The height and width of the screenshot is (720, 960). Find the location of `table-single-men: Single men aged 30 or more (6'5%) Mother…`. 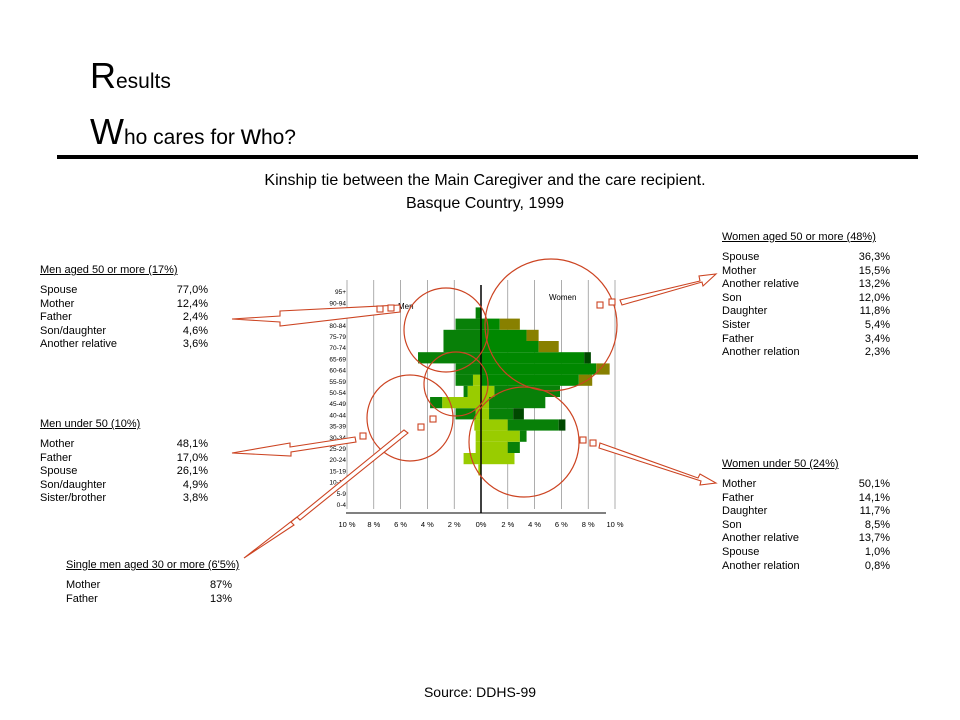

table-single-men: Single men aged 30 or more (6'5%) Mother… is located at coordinates (153, 583).